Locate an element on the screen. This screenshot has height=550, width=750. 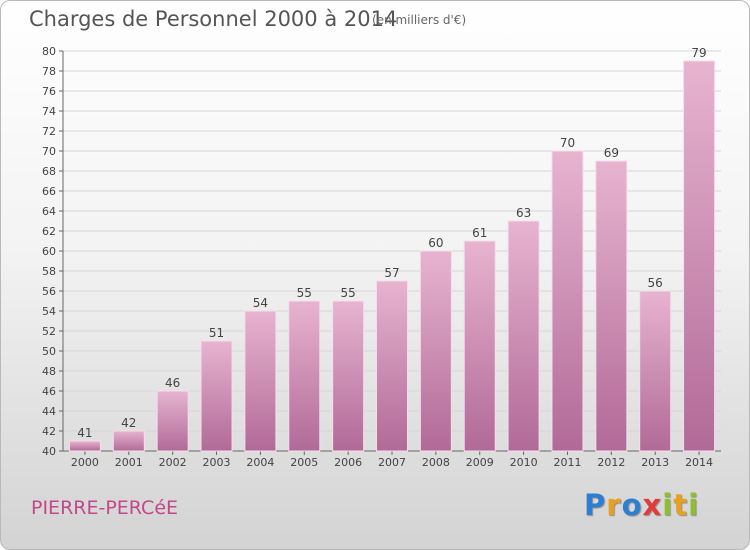
x-tick-label: 2005 is located at coordinates (304, 462).